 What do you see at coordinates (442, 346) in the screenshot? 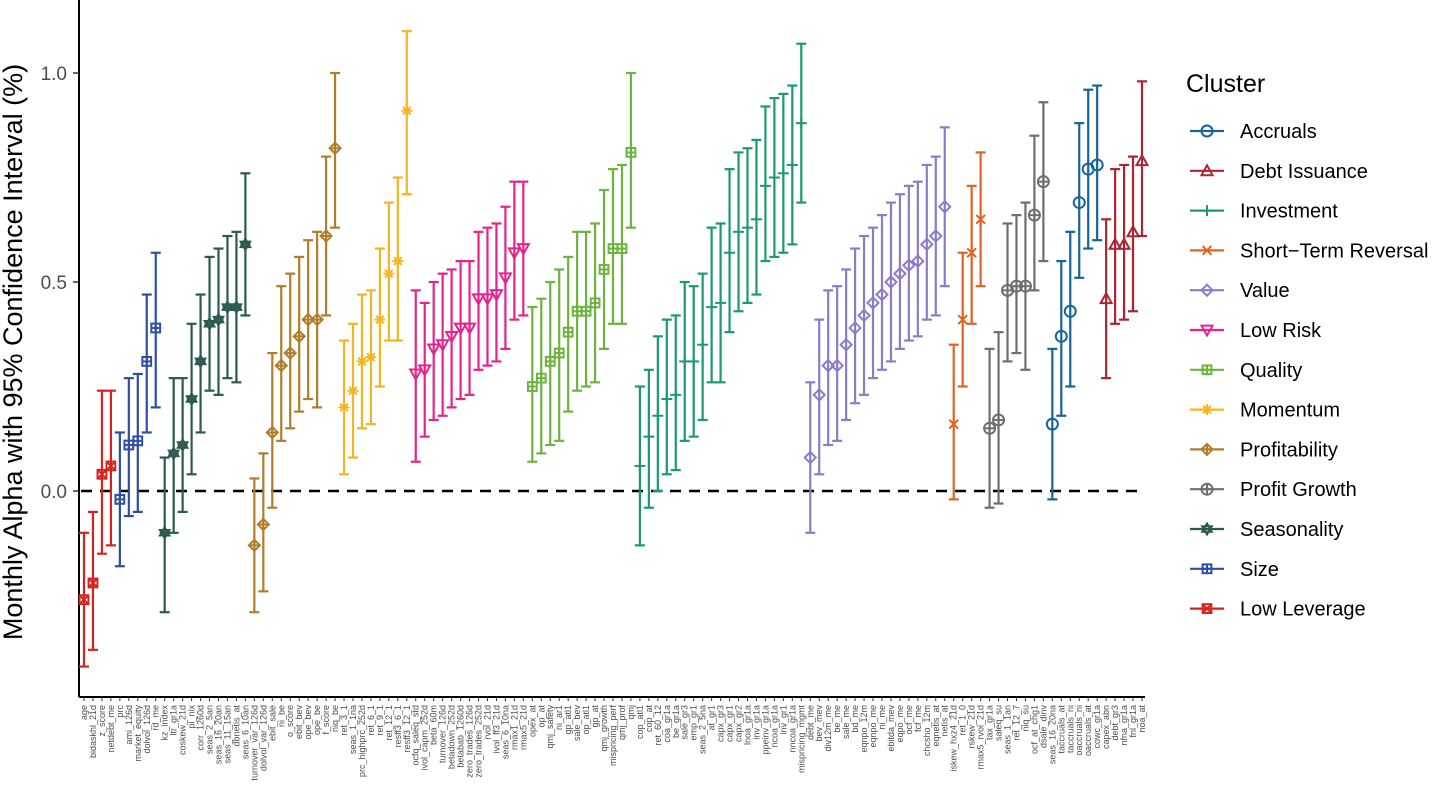
I see `marker-triangle-down` at bounding box center [442, 346].